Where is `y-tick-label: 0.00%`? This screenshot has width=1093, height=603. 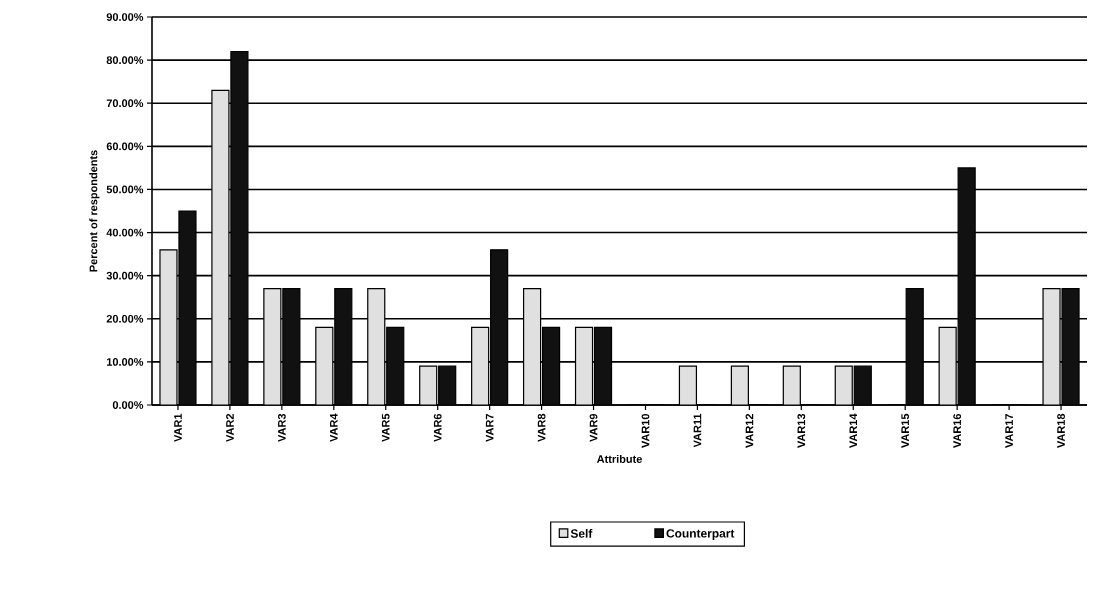
y-tick-label: 0.00% is located at coordinates (128, 405).